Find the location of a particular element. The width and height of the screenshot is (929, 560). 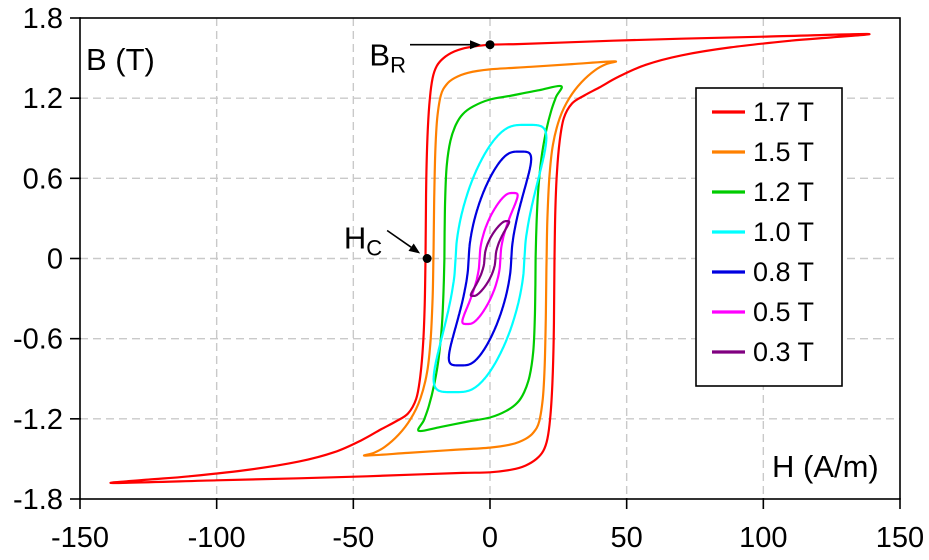

x-tick-label: -100 is located at coordinates (217, 538).